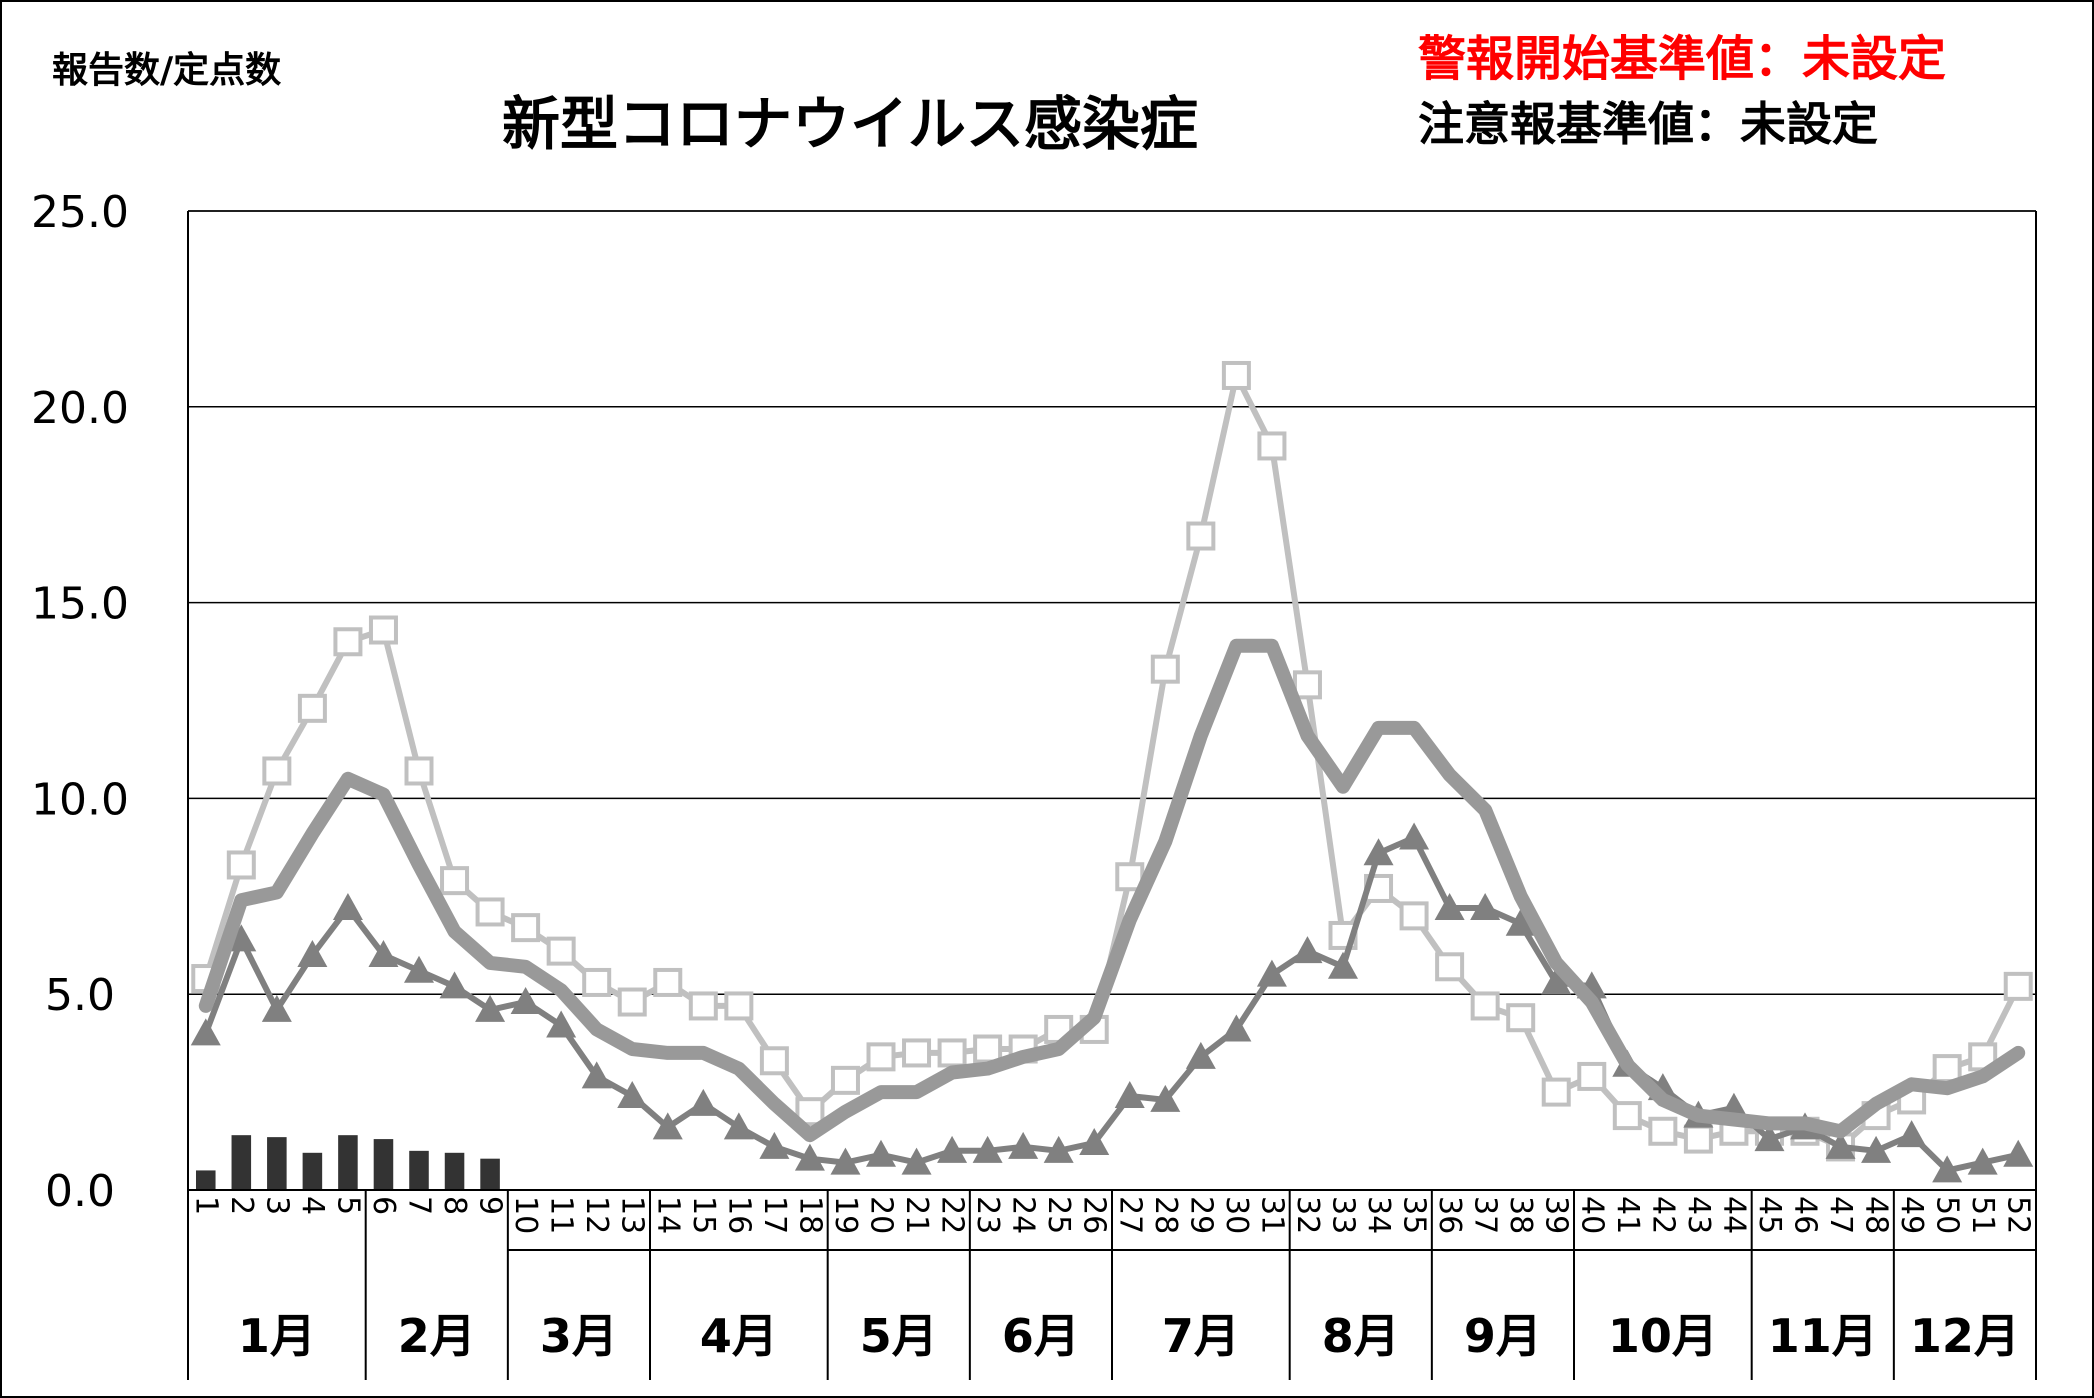 The height and width of the screenshot is (1398, 2094). Describe the element at coordinates (1805, 1215) in the screenshot. I see `week-tick-label: 46` at that location.